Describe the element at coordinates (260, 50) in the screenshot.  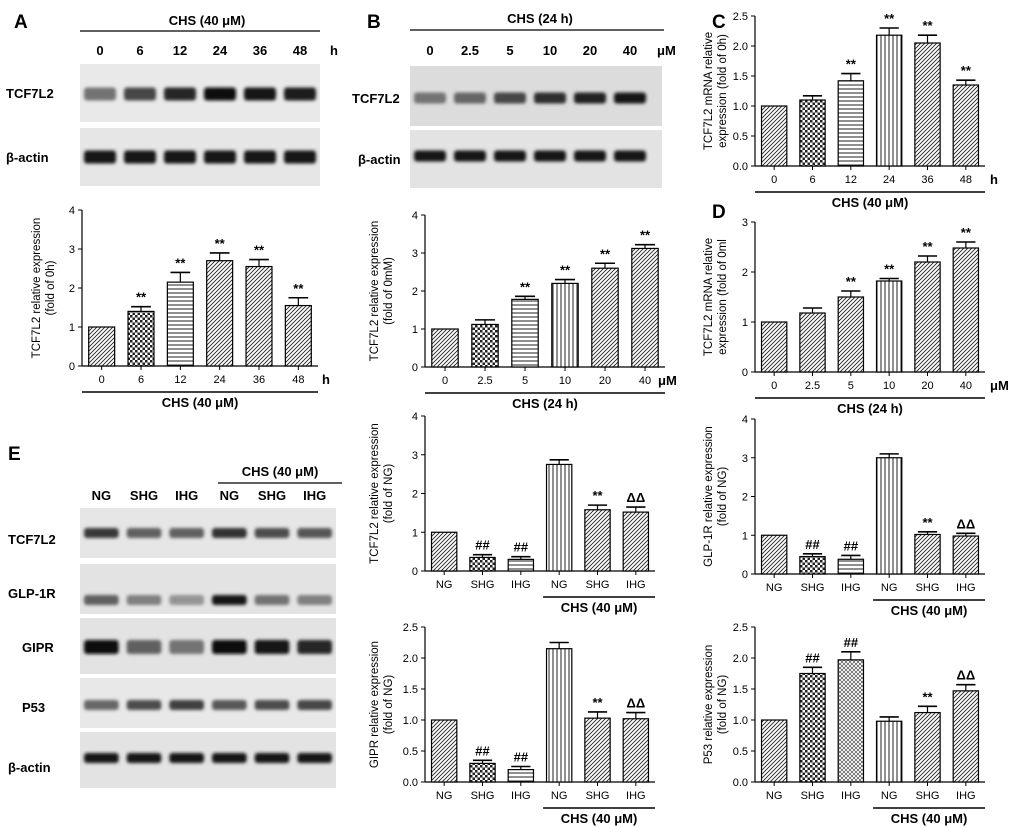
I see `blot-a-lane-label: 36` at that location.